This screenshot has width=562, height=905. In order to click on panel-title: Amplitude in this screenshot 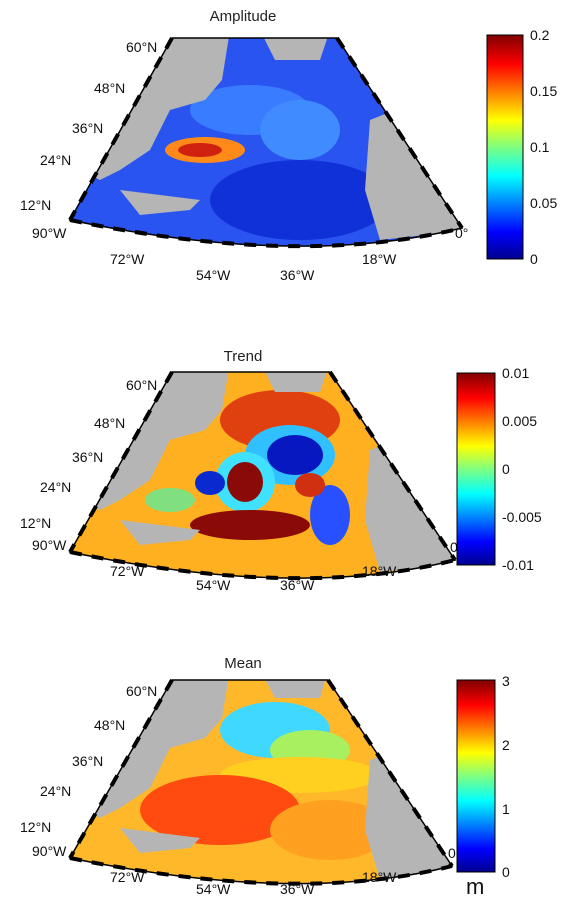, I will do `click(243, 16)`.